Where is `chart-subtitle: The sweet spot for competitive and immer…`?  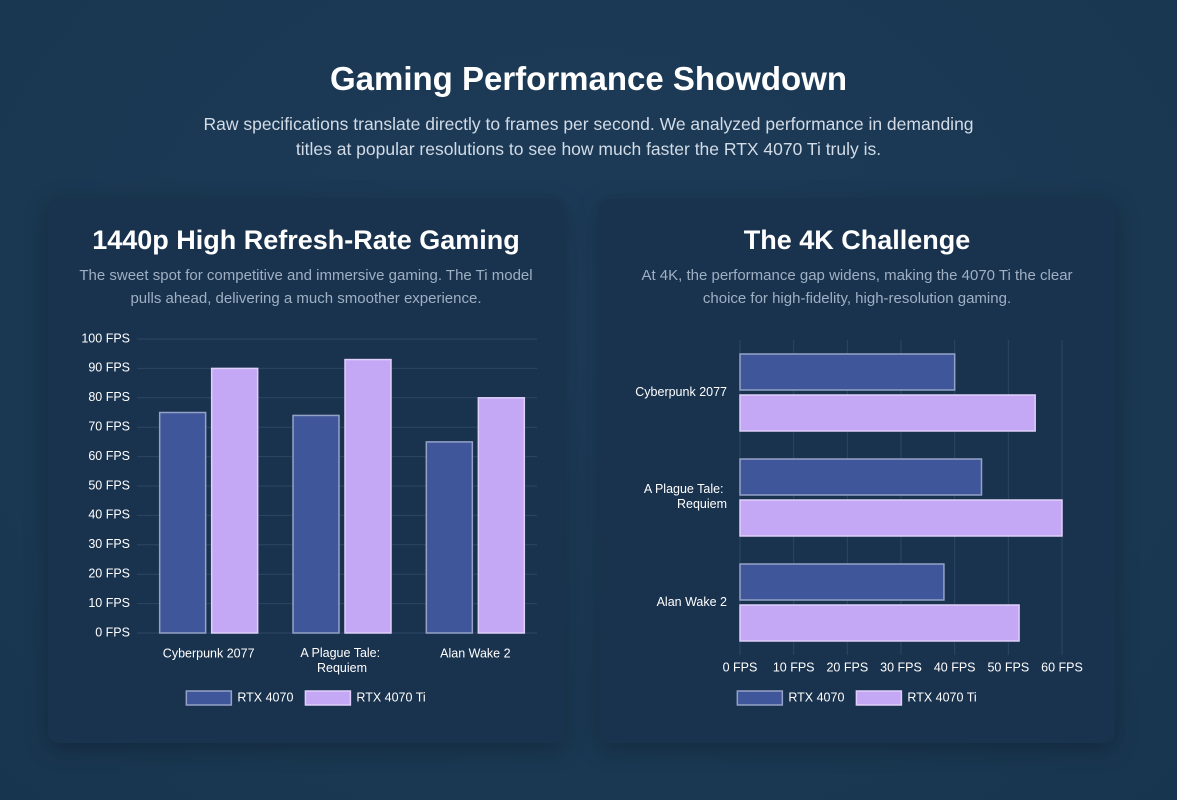 chart-subtitle: The sweet spot for competitive and immer… is located at coordinates (306, 287).